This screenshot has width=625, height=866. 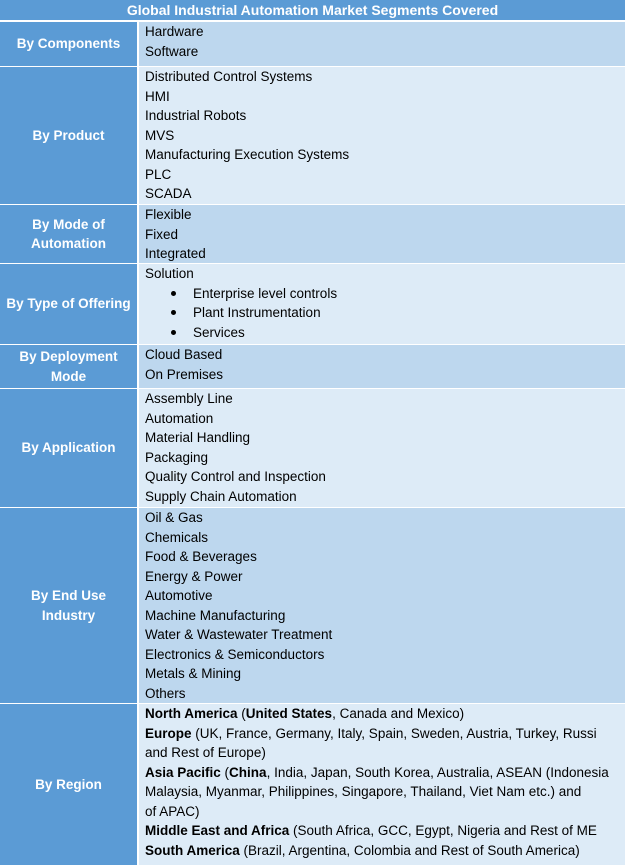 What do you see at coordinates (184, 354) in the screenshot?
I see `list-item: Cloud Based` at bounding box center [184, 354].